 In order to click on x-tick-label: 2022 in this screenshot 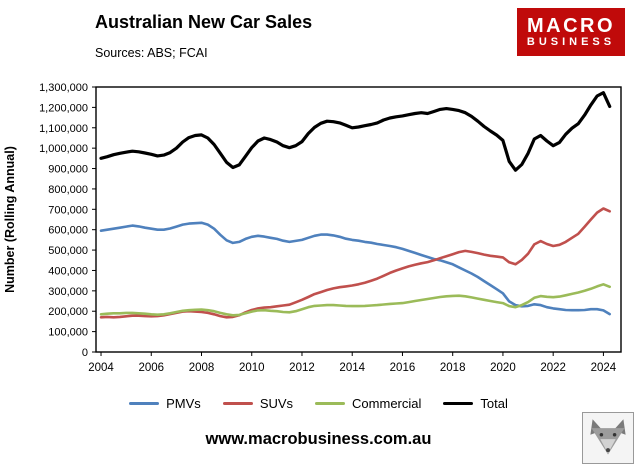, I will do `click(553, 368)`.